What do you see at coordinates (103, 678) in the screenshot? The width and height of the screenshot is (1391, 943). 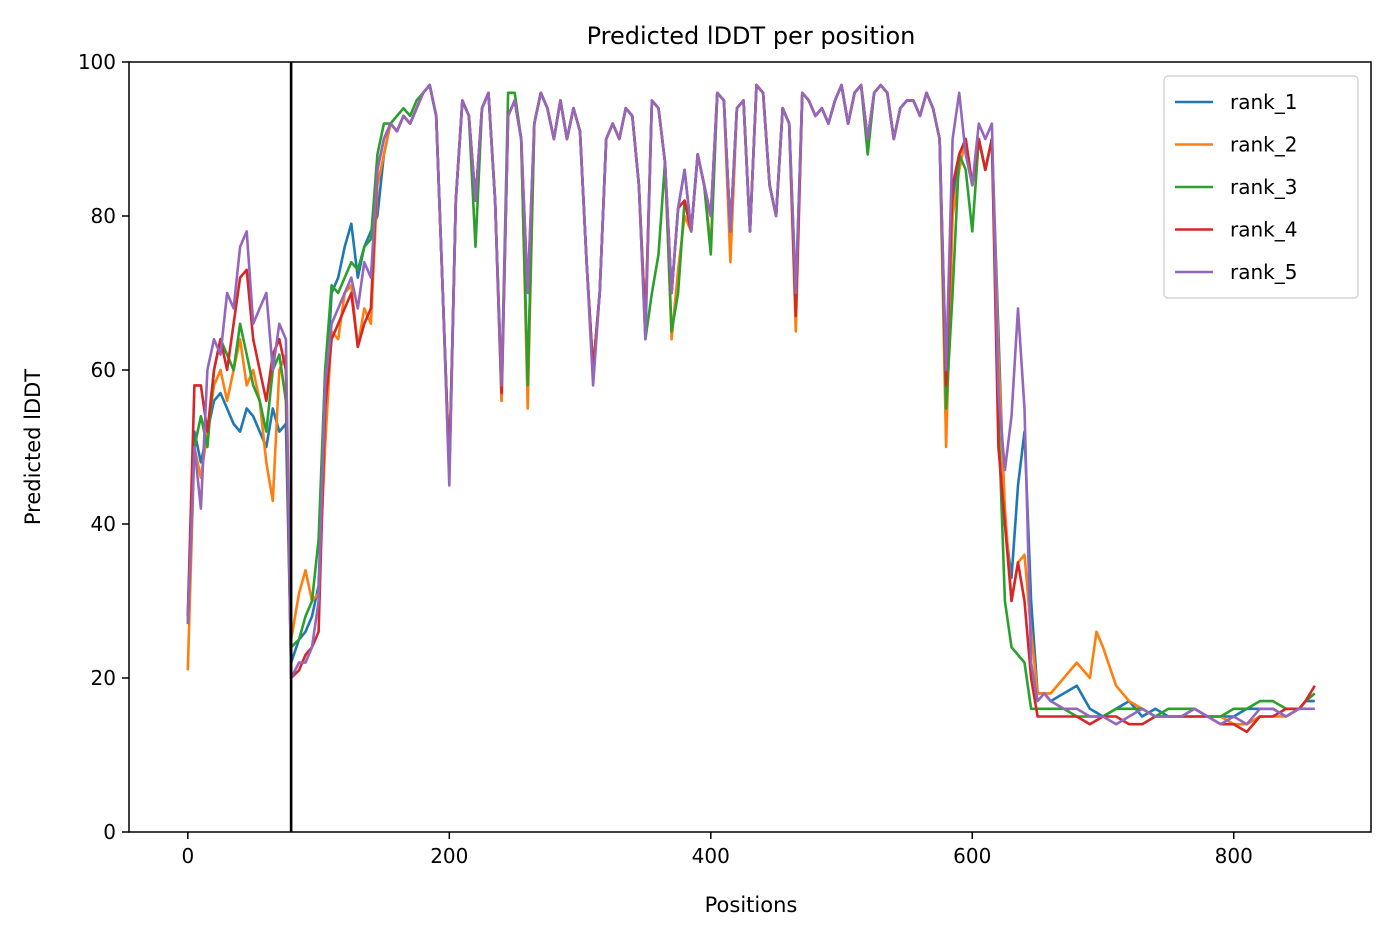 I see `y-tick-label: 20` at bounding box center [103, 678].